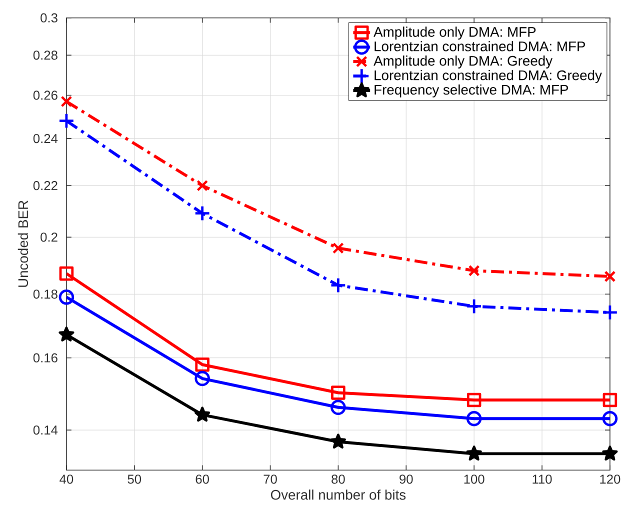 This screenshot has width=625, height=525. I want to click on x-axis-title: Overall number of bits, so click(338, 495).